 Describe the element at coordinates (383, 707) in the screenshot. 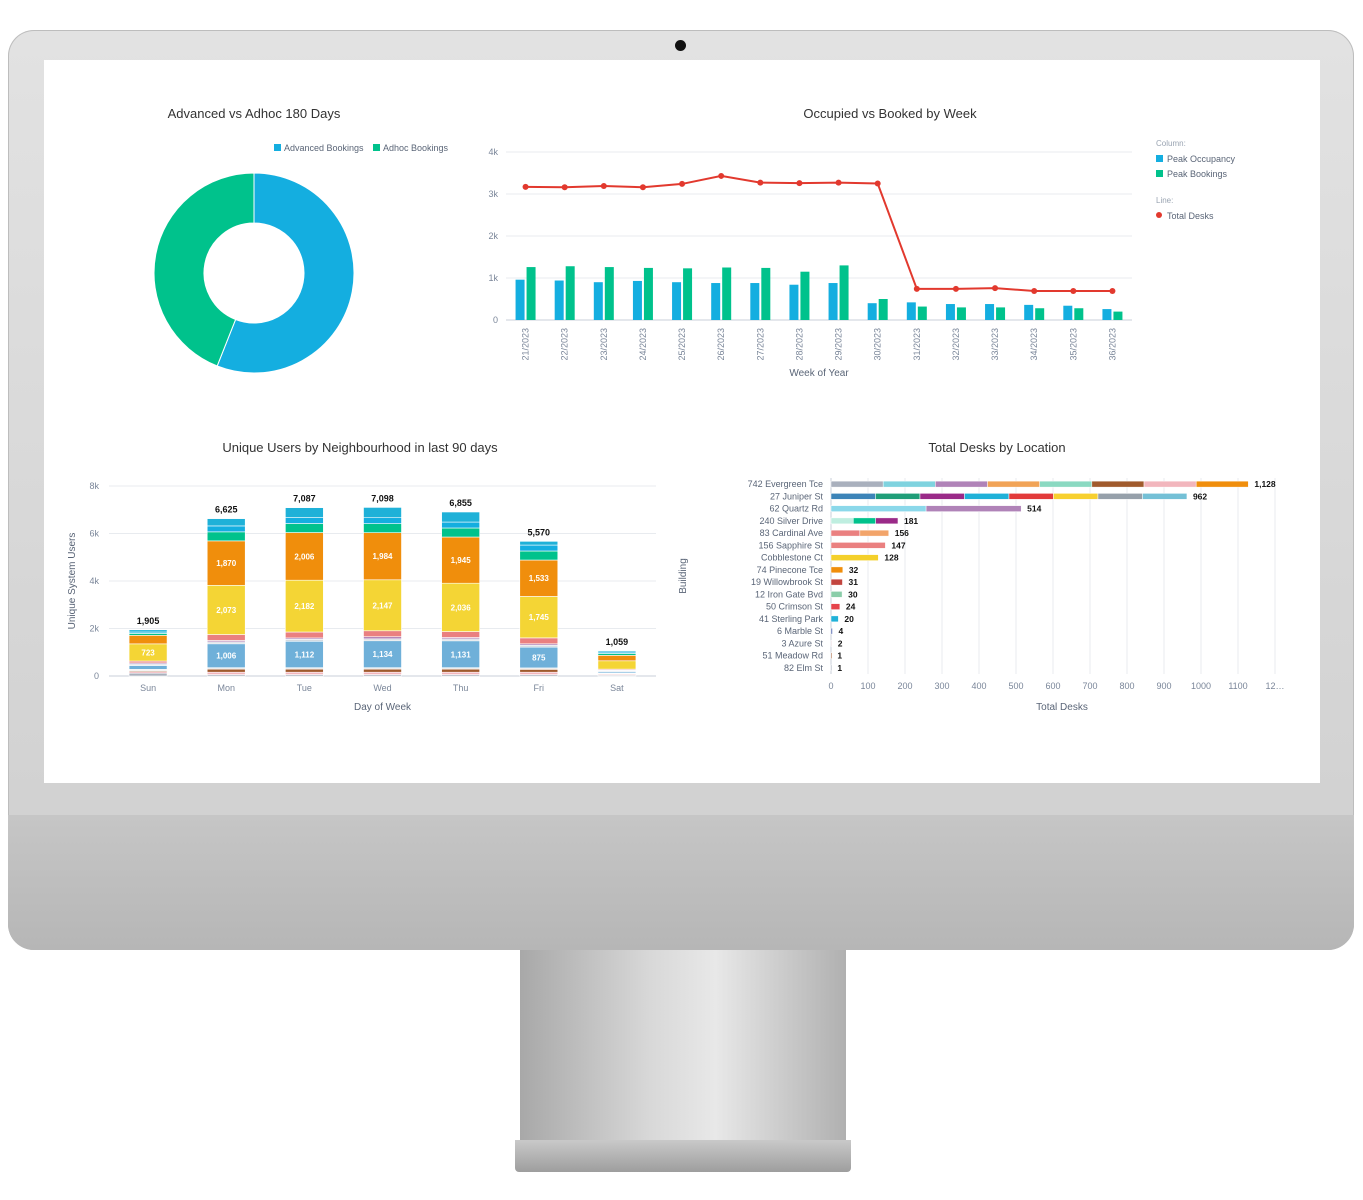

I see `x-axis-title: Day of Week` at that location.